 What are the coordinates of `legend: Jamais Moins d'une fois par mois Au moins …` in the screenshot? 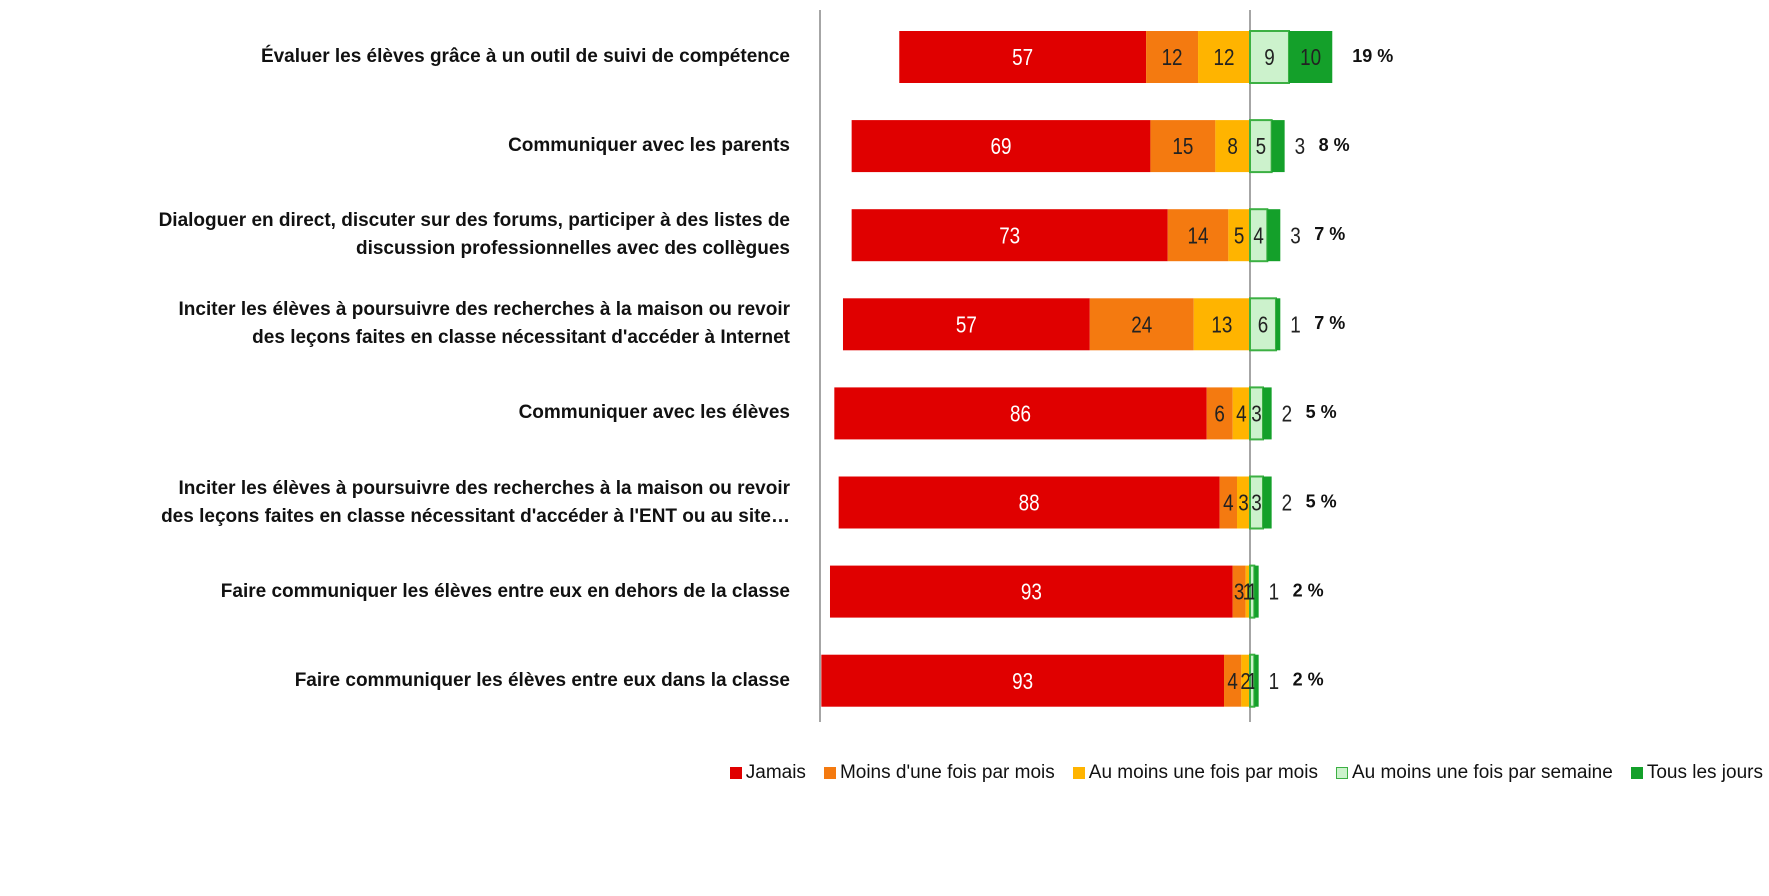 It's located at (1246, 773).